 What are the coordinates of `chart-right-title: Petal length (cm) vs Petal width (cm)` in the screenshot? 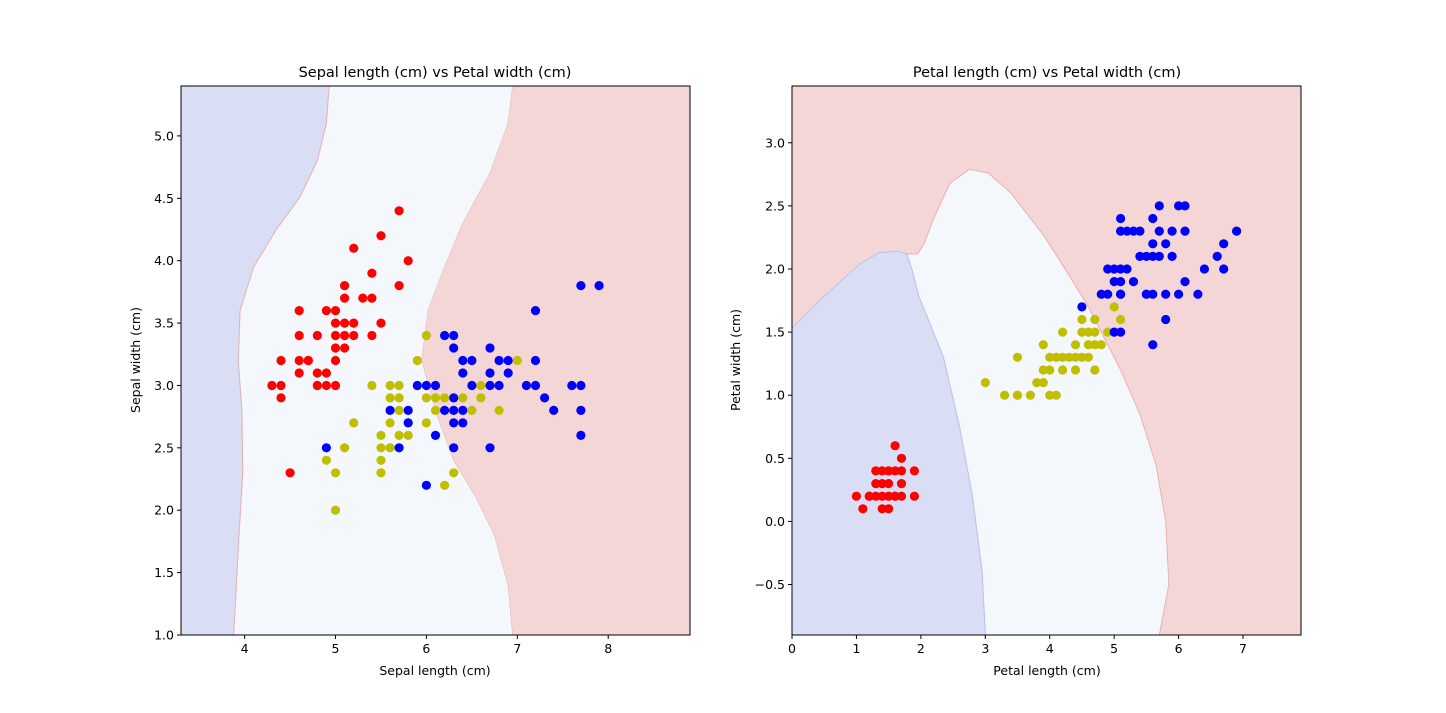 It's located at (1047, 73).